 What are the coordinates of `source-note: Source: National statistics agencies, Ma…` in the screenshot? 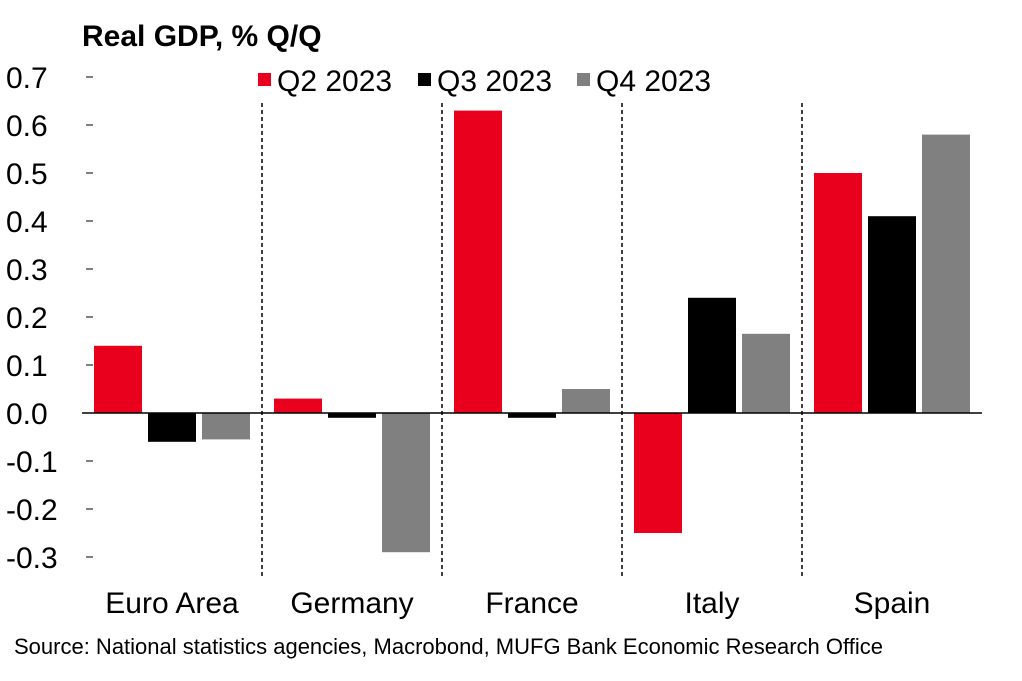 It's located at (448, 646).